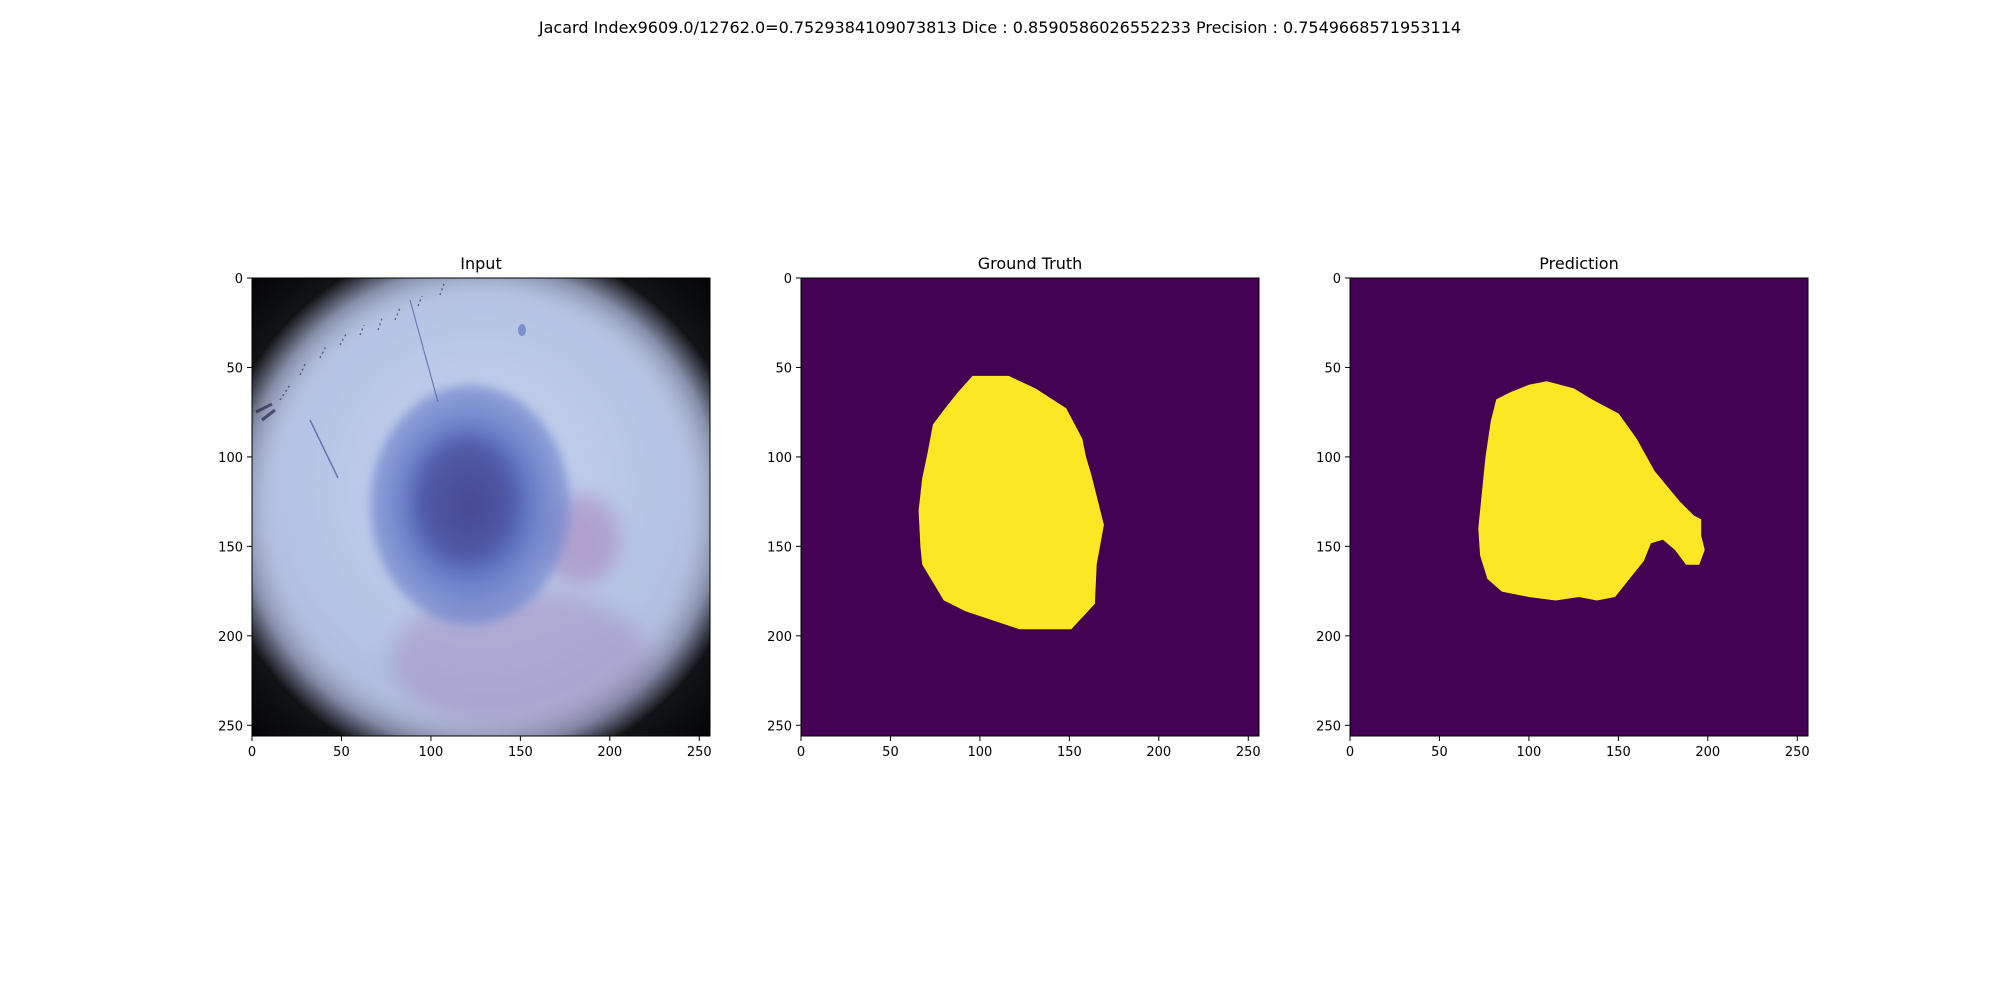 This screenshot has width=2000, height=1000. I want to click on prediction-axes-frame, so click(1579, 507).